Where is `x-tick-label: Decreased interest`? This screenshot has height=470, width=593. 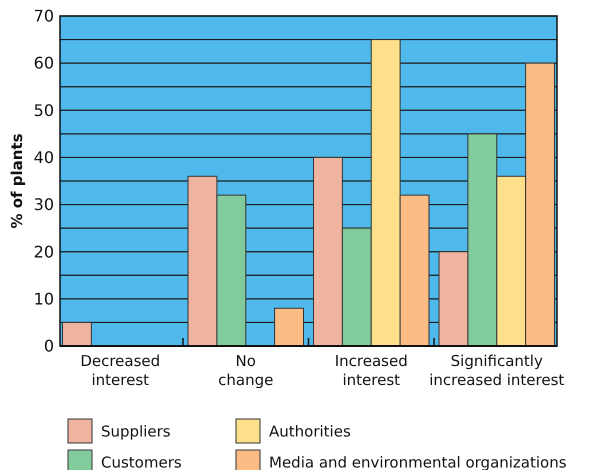 x-tick-label: Decreased interest is located at coordinates (120, 370).